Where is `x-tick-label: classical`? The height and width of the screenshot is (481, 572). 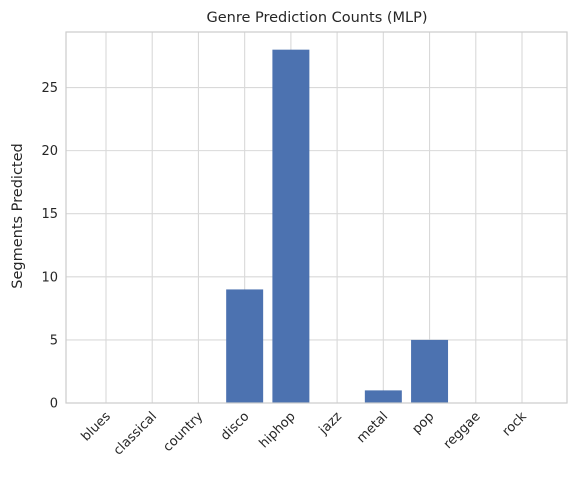
x-tick-label: classical is located at coordinates (135, 433).